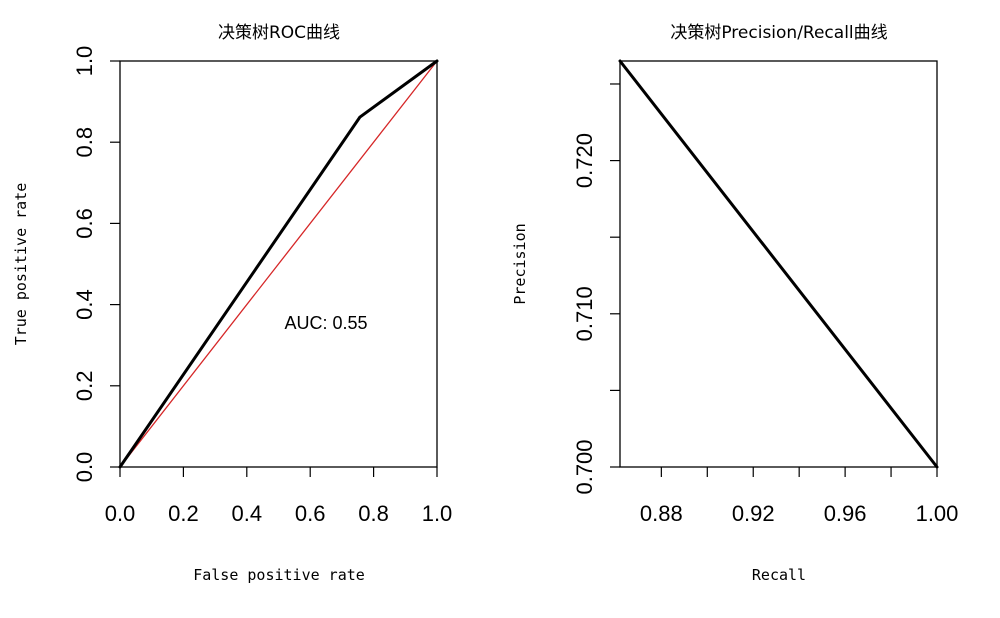  What do you see at coordinates (437, 513) in the screenshot?
I see `roc-x-tick-label: 1.0` at bounding box center [437, 513].